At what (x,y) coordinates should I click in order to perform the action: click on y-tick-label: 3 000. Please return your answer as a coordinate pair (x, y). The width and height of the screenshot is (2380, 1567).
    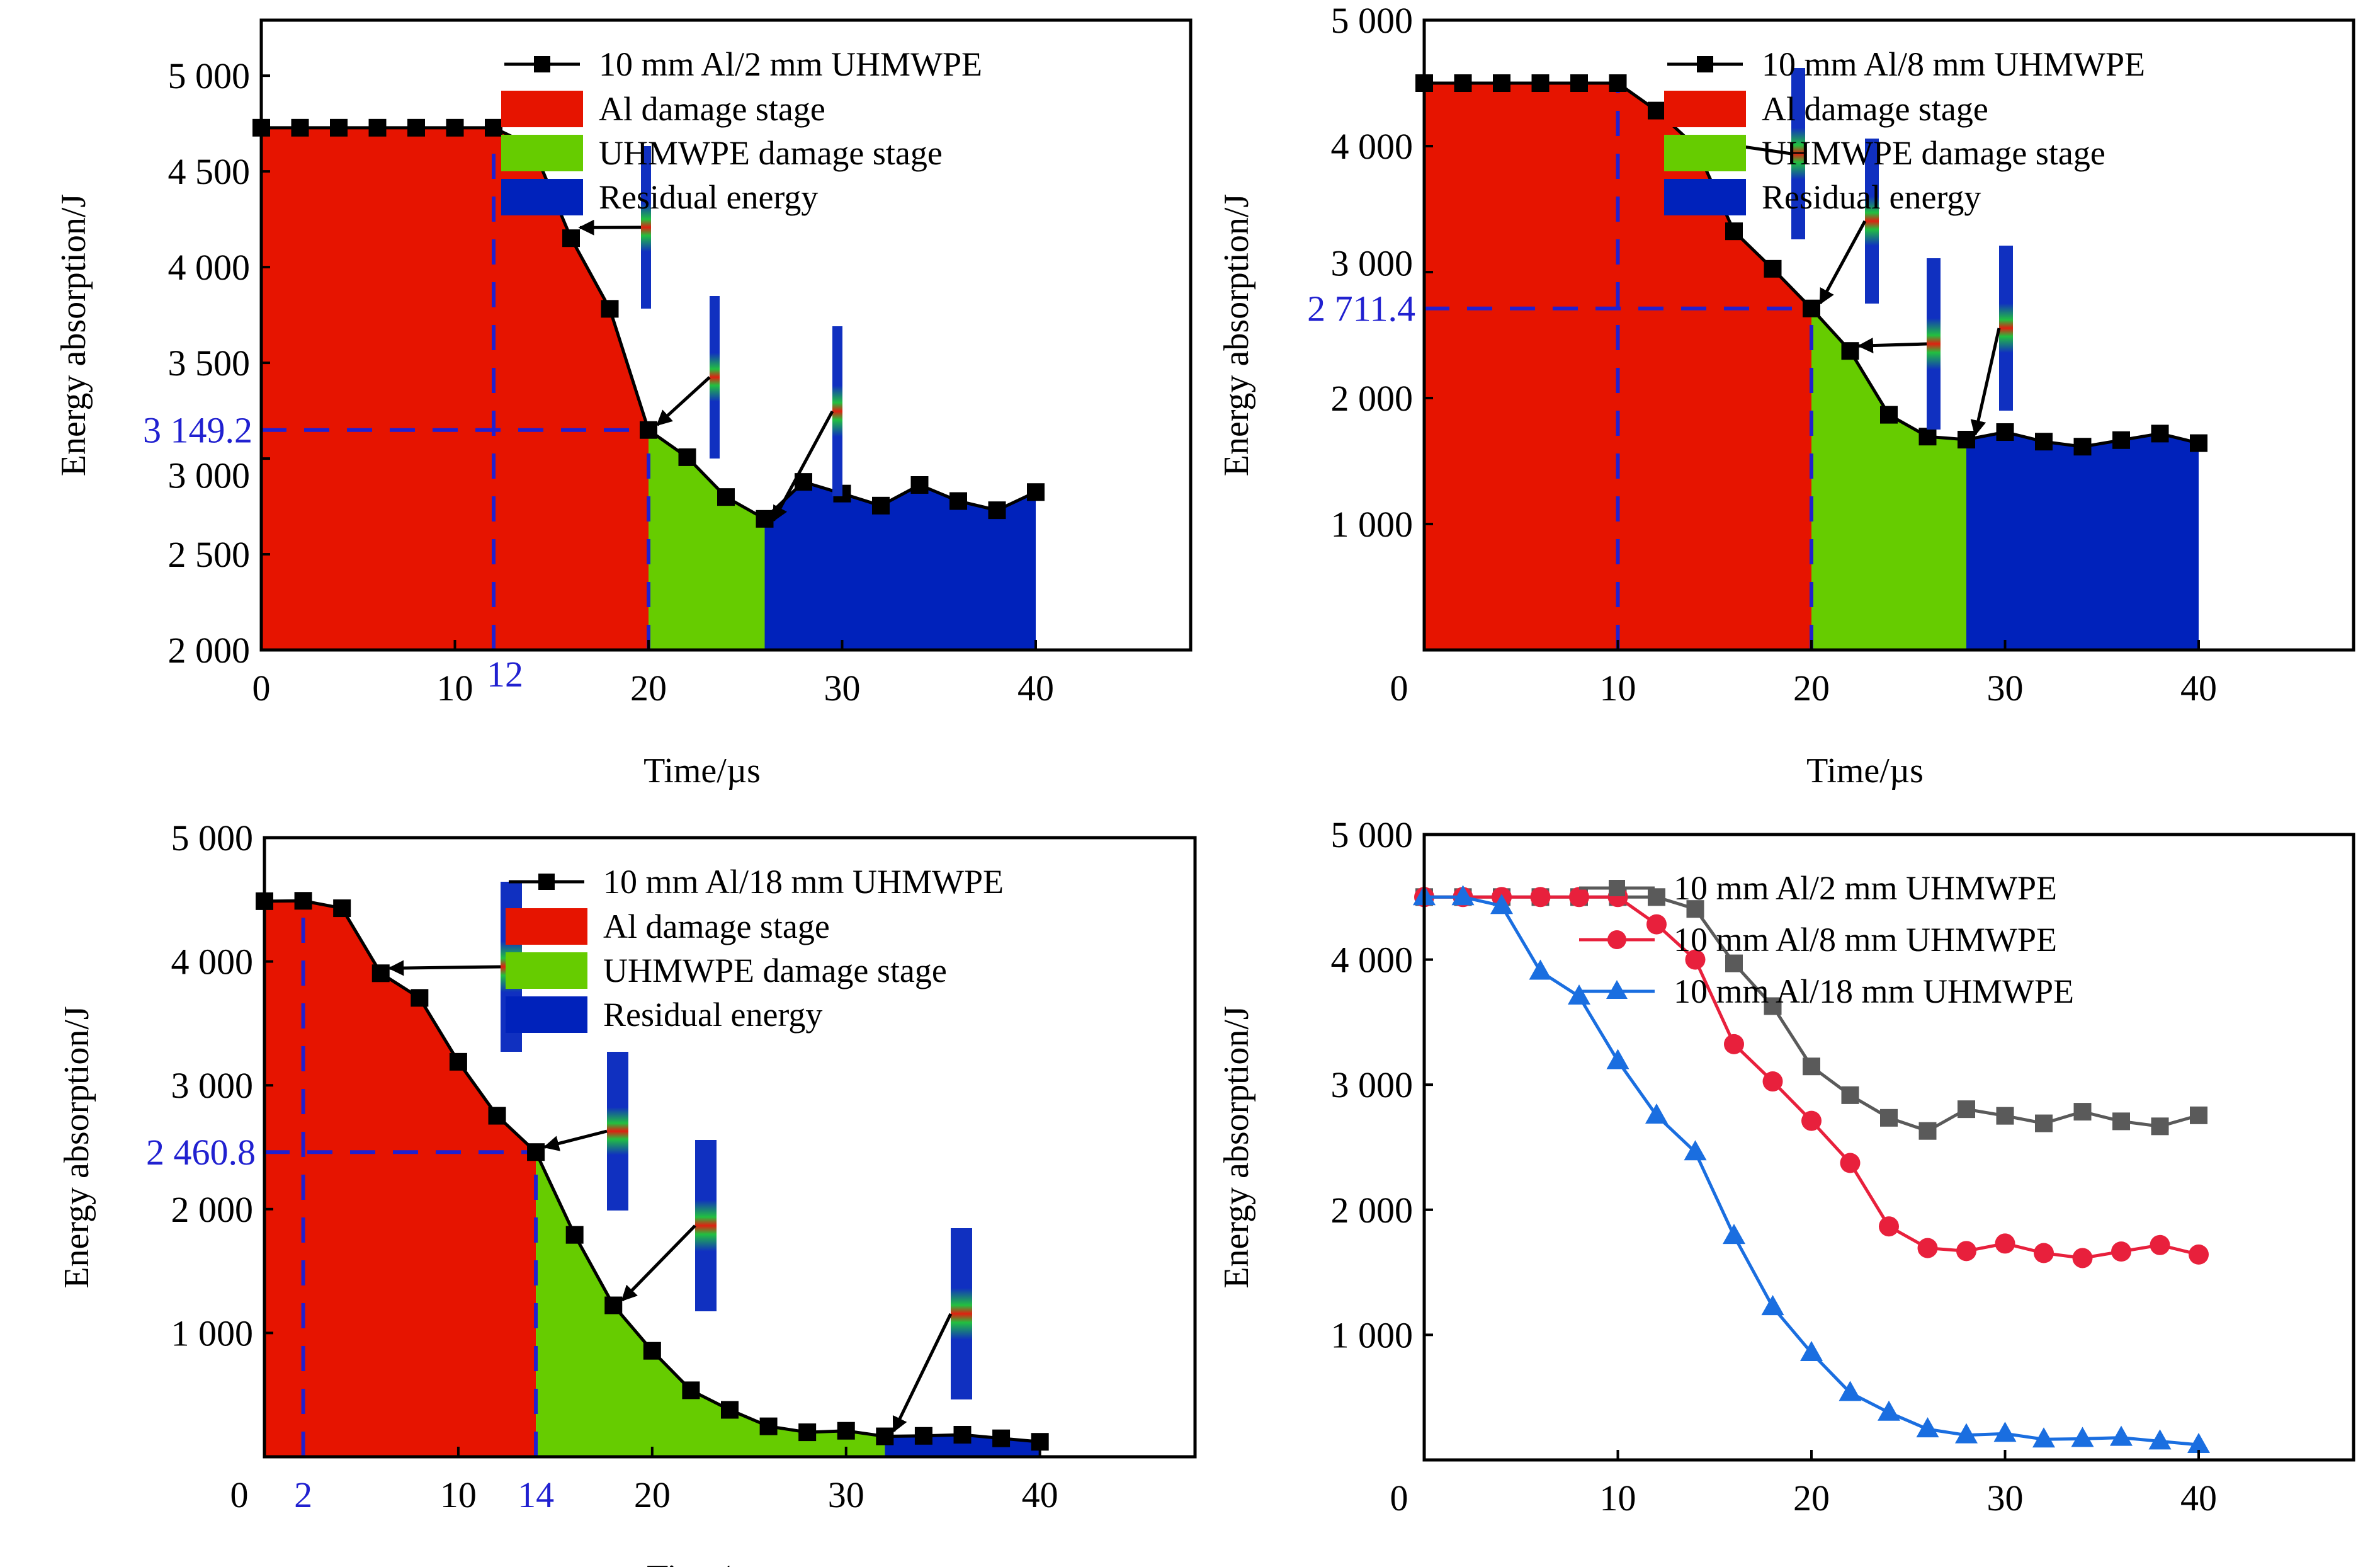
    Looking at the image, I should click on (1372, 263).